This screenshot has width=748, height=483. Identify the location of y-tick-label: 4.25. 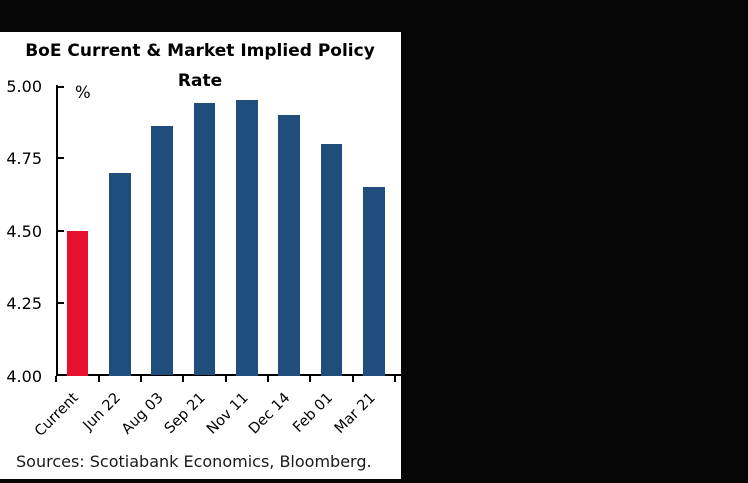
(24, 303).